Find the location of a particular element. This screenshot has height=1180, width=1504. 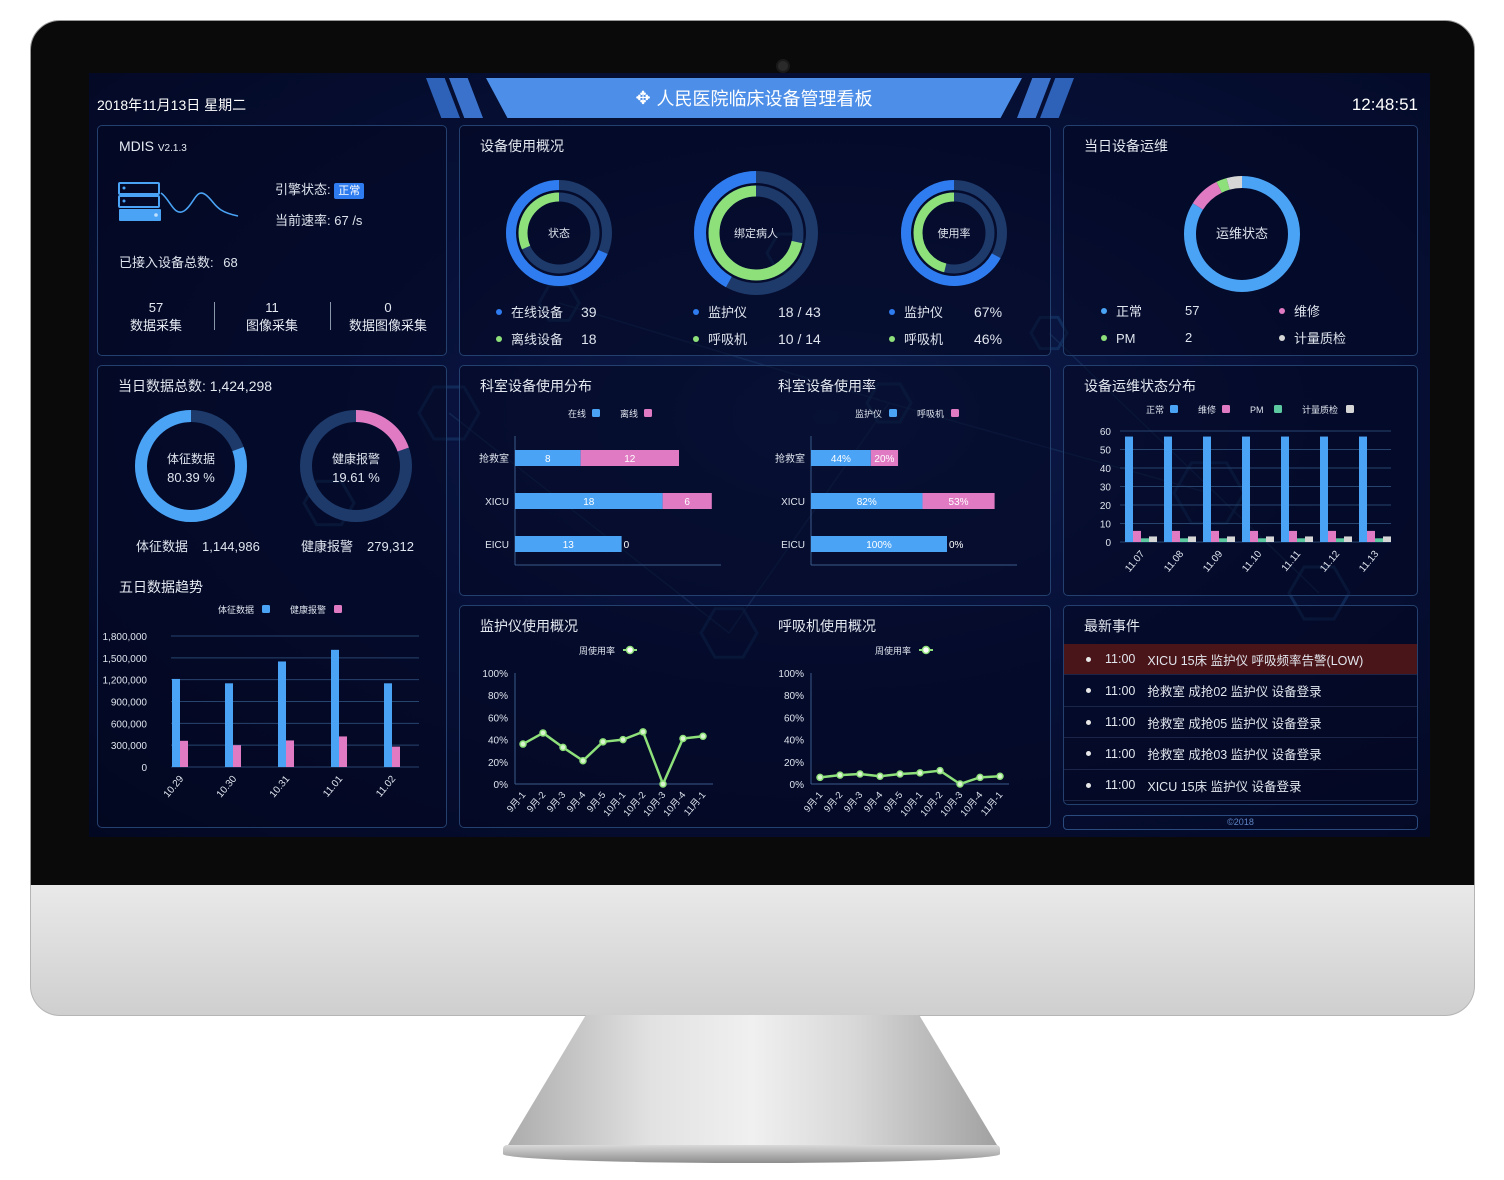

category-label: 抢救室 is located at coordinates (790, 458).